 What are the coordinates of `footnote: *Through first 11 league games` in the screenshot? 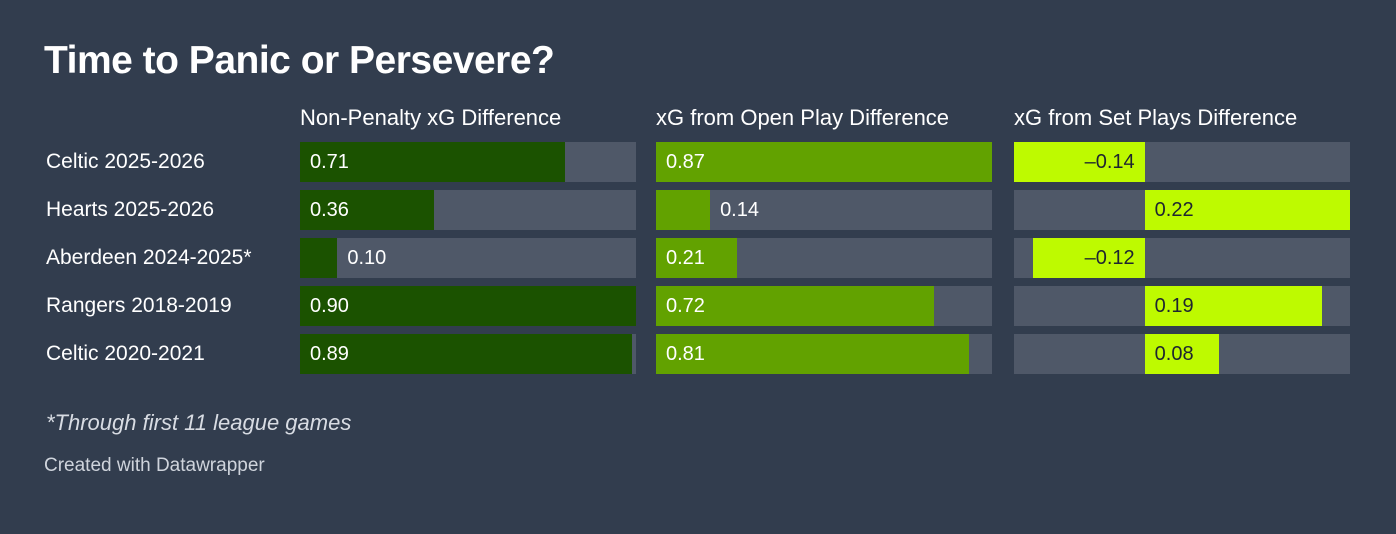 It's located at (199, 422).